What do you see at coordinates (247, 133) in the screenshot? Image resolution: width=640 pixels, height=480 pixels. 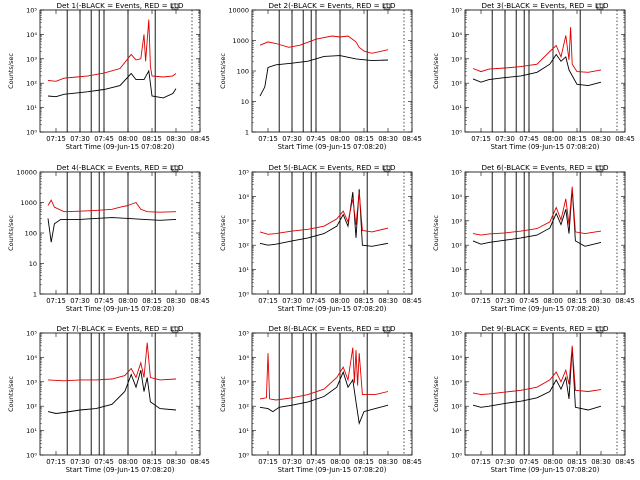 I see `y-tick-label: 1` at bounding box center [247, 133].